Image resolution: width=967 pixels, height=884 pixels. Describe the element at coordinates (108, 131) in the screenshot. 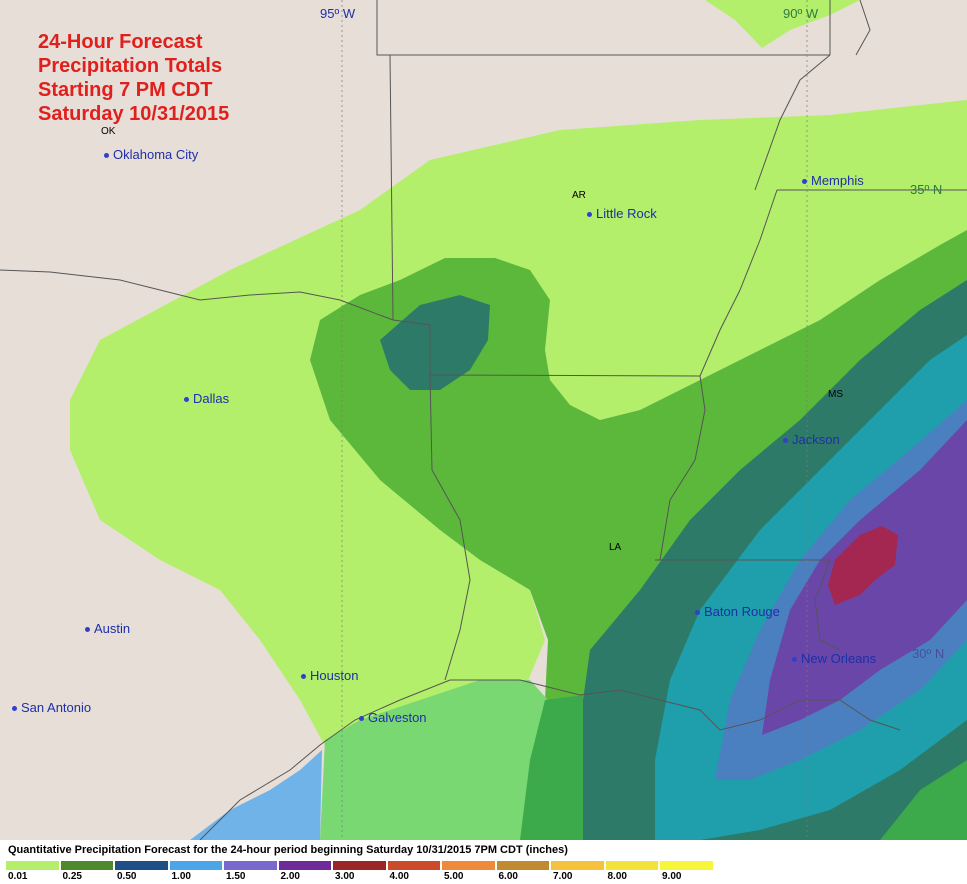

I see `state-label-ok: OK` at that location.